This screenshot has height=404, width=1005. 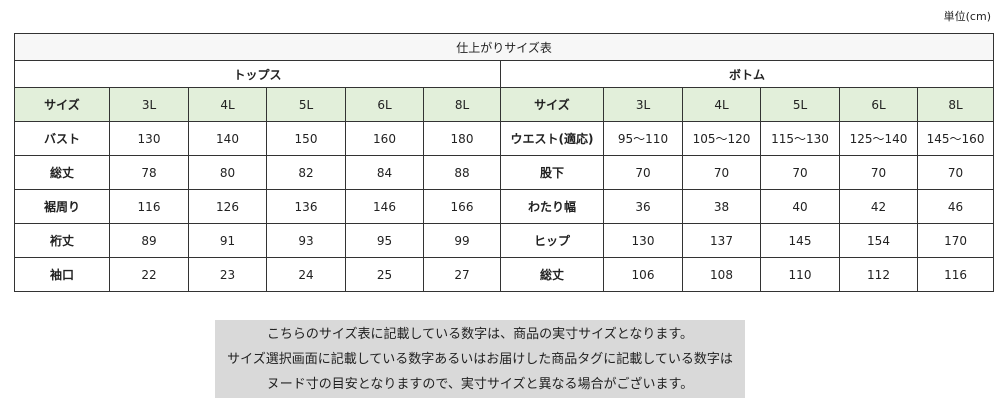 I want to click on cell: 89, so click(x=149, y=240).